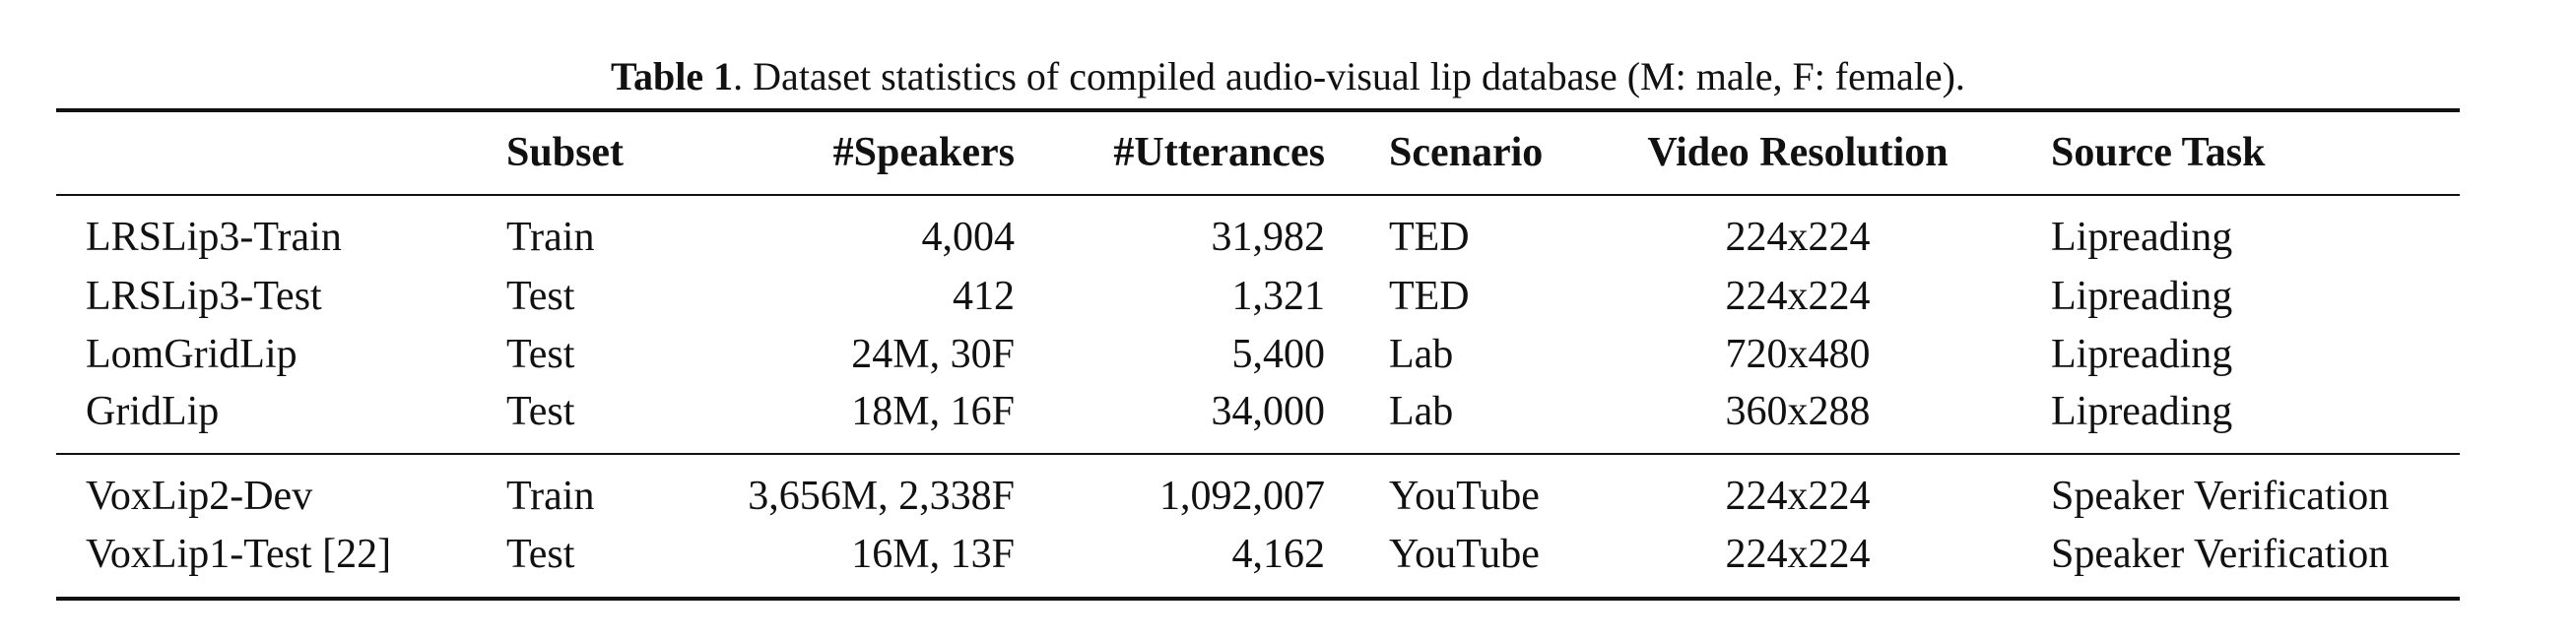 This screenshot has width=2576, height=640. Describe the element at coordinates (1219, 152) in the screenshot. I see `header-utterances: #Utterances` at that location.